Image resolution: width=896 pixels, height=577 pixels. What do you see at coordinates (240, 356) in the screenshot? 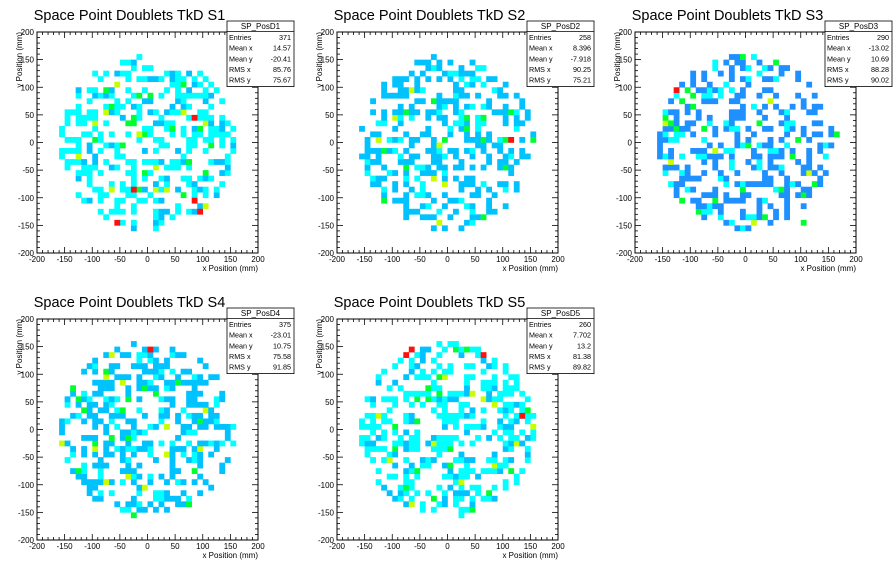
I see `stats-label: RMS x` at bounding box center [240, 356].